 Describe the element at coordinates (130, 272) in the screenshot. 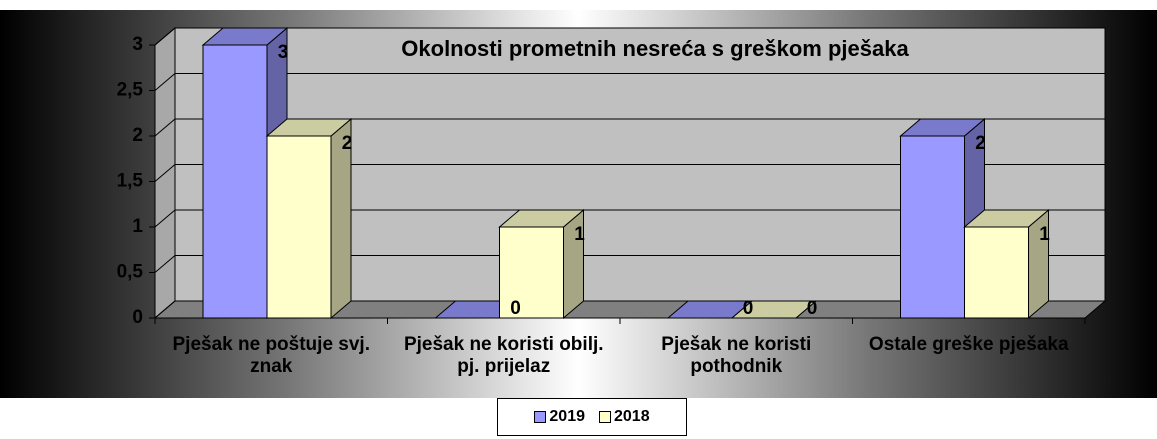

I see `y-tick-label: 0,5` at that location.